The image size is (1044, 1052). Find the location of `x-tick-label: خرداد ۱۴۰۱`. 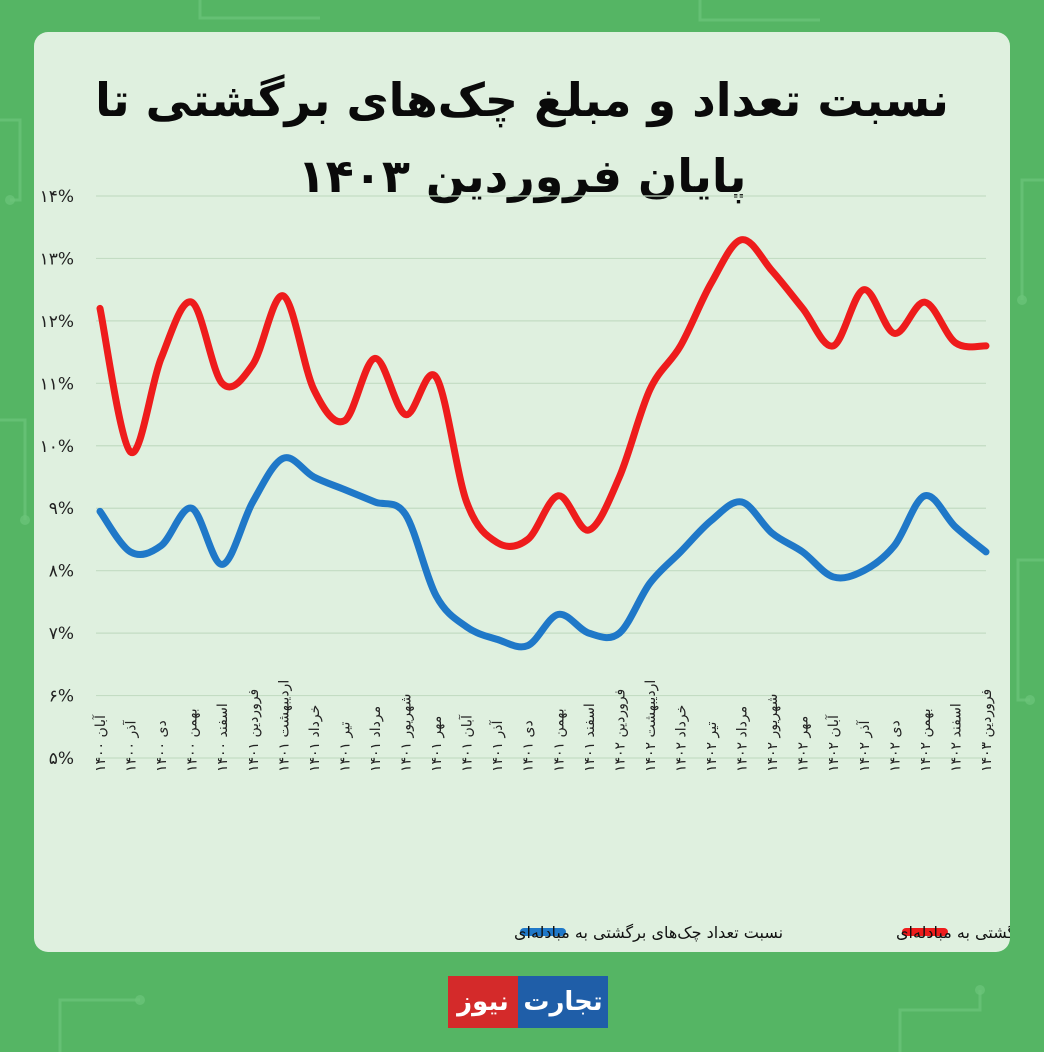

x-tick-label: خرداد ۱۴۰۱ is located at coordinates (315, 738).